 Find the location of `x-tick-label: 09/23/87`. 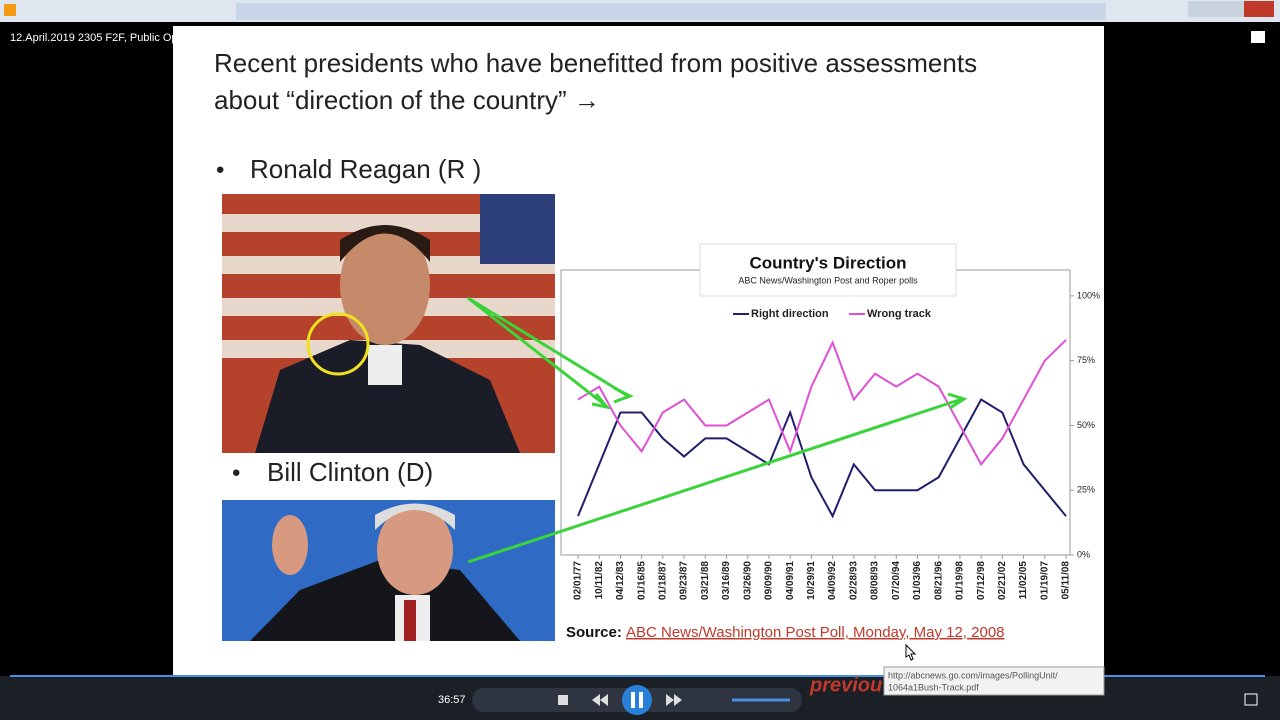

x-tick-label: 09/23/87 is located at coordinates (684, 580).